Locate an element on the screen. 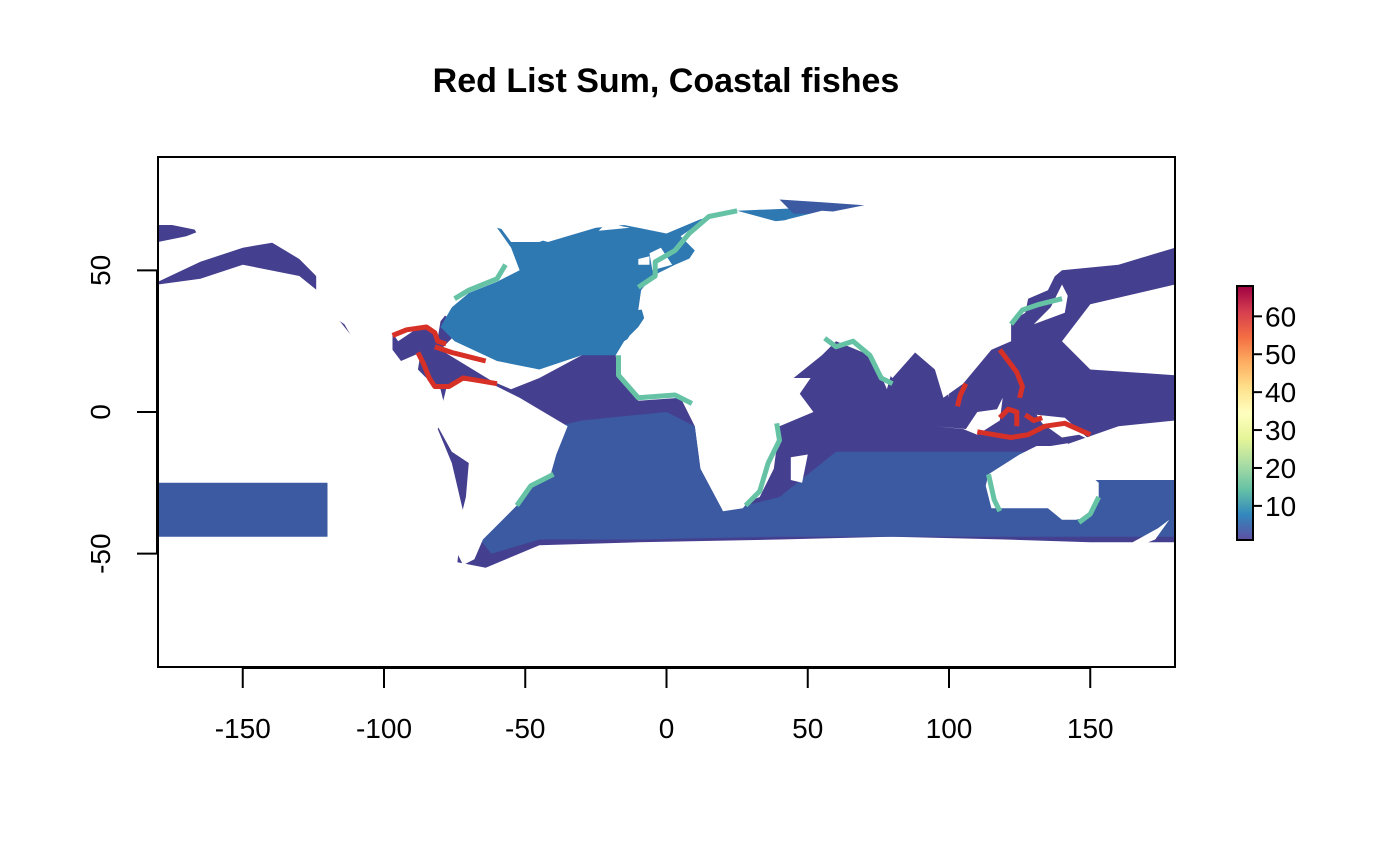 Image resolution: width=1400 pixels, height=865 pixels. y-tick-label: 0 is located at coordinates (100, 412).